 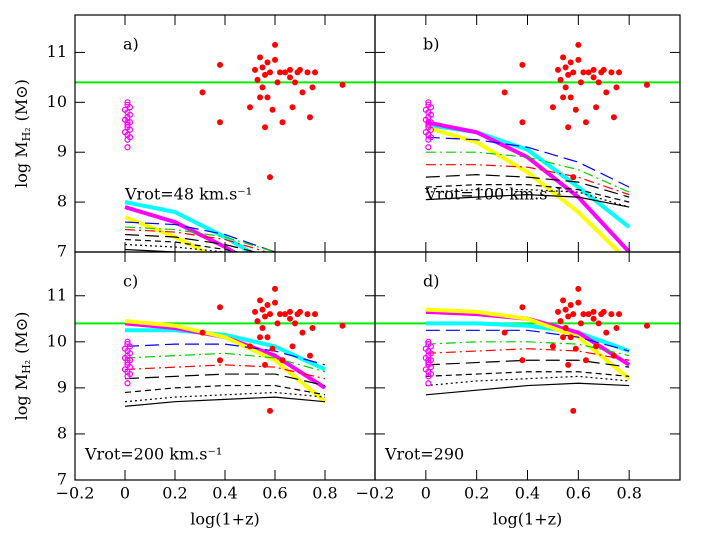 I want to click on x-tick-label: −0.2, so click(x=75, y=493).